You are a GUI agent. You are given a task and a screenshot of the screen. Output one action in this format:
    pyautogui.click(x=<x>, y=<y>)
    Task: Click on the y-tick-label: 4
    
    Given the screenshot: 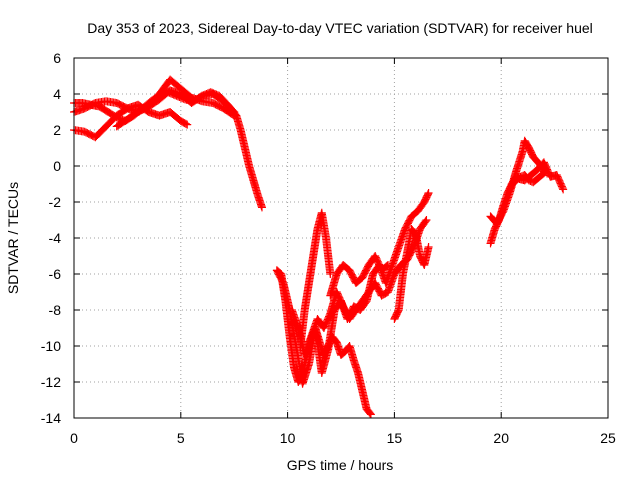 What is the action you would take?
    pyautogui.click(x=57, y=94)
    